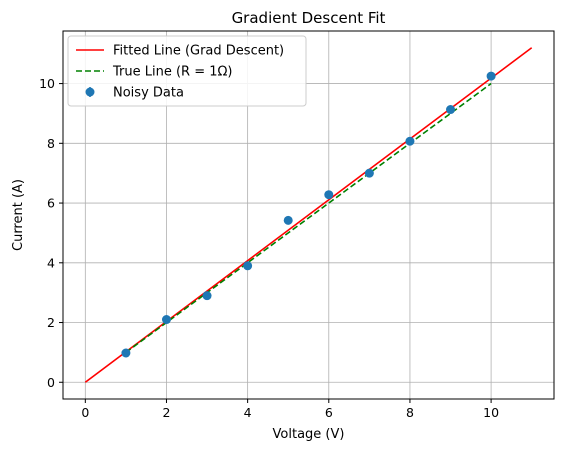 This screenshot has width=562, height=455. I want to click on legend-label-true-line: True Line (R = 1Ω), so click(172, 72).